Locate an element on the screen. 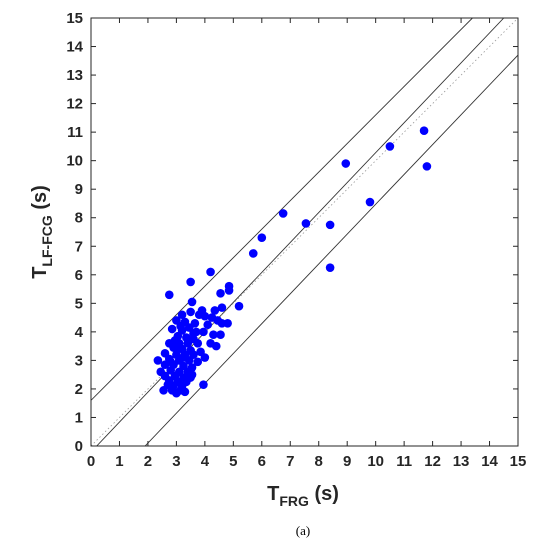  x-tick-label: 7 is located at coordinates (290, 461).